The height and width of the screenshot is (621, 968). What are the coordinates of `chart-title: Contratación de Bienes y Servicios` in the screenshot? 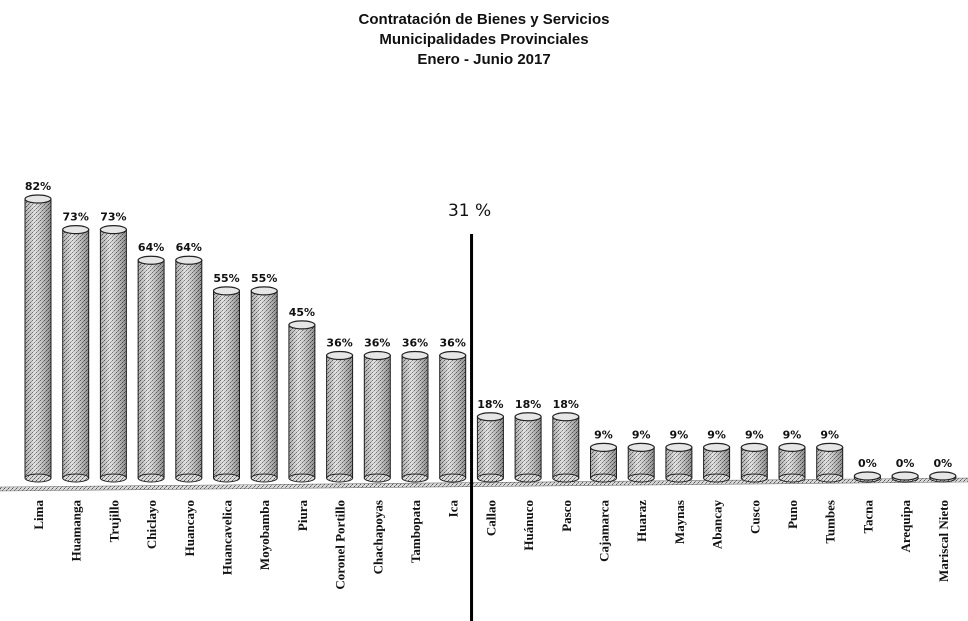 It's located at (484, 19).